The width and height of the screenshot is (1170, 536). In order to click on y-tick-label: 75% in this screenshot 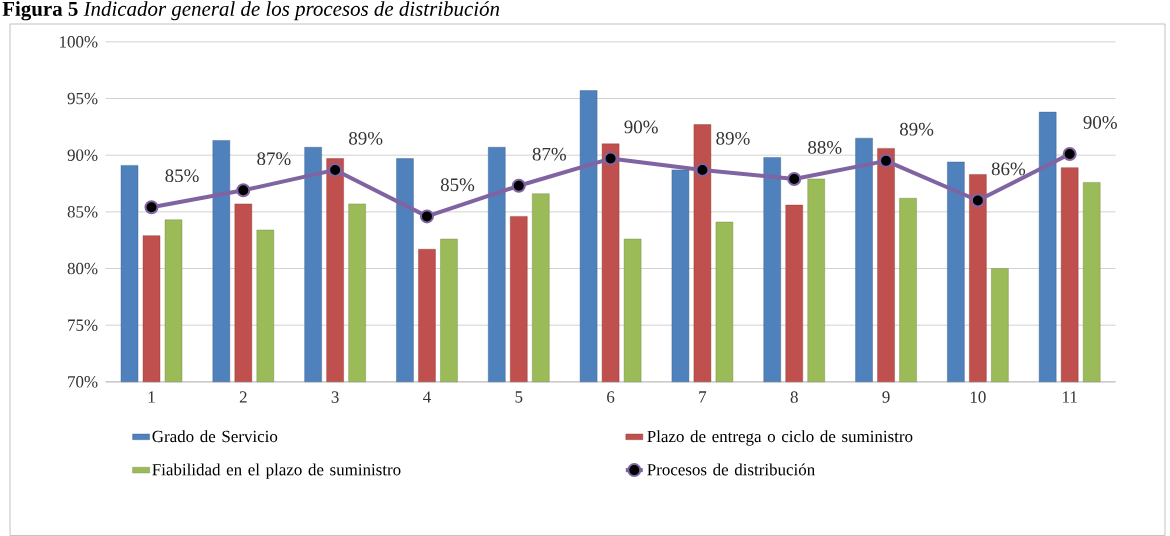, I will do `click(83, 325)`.